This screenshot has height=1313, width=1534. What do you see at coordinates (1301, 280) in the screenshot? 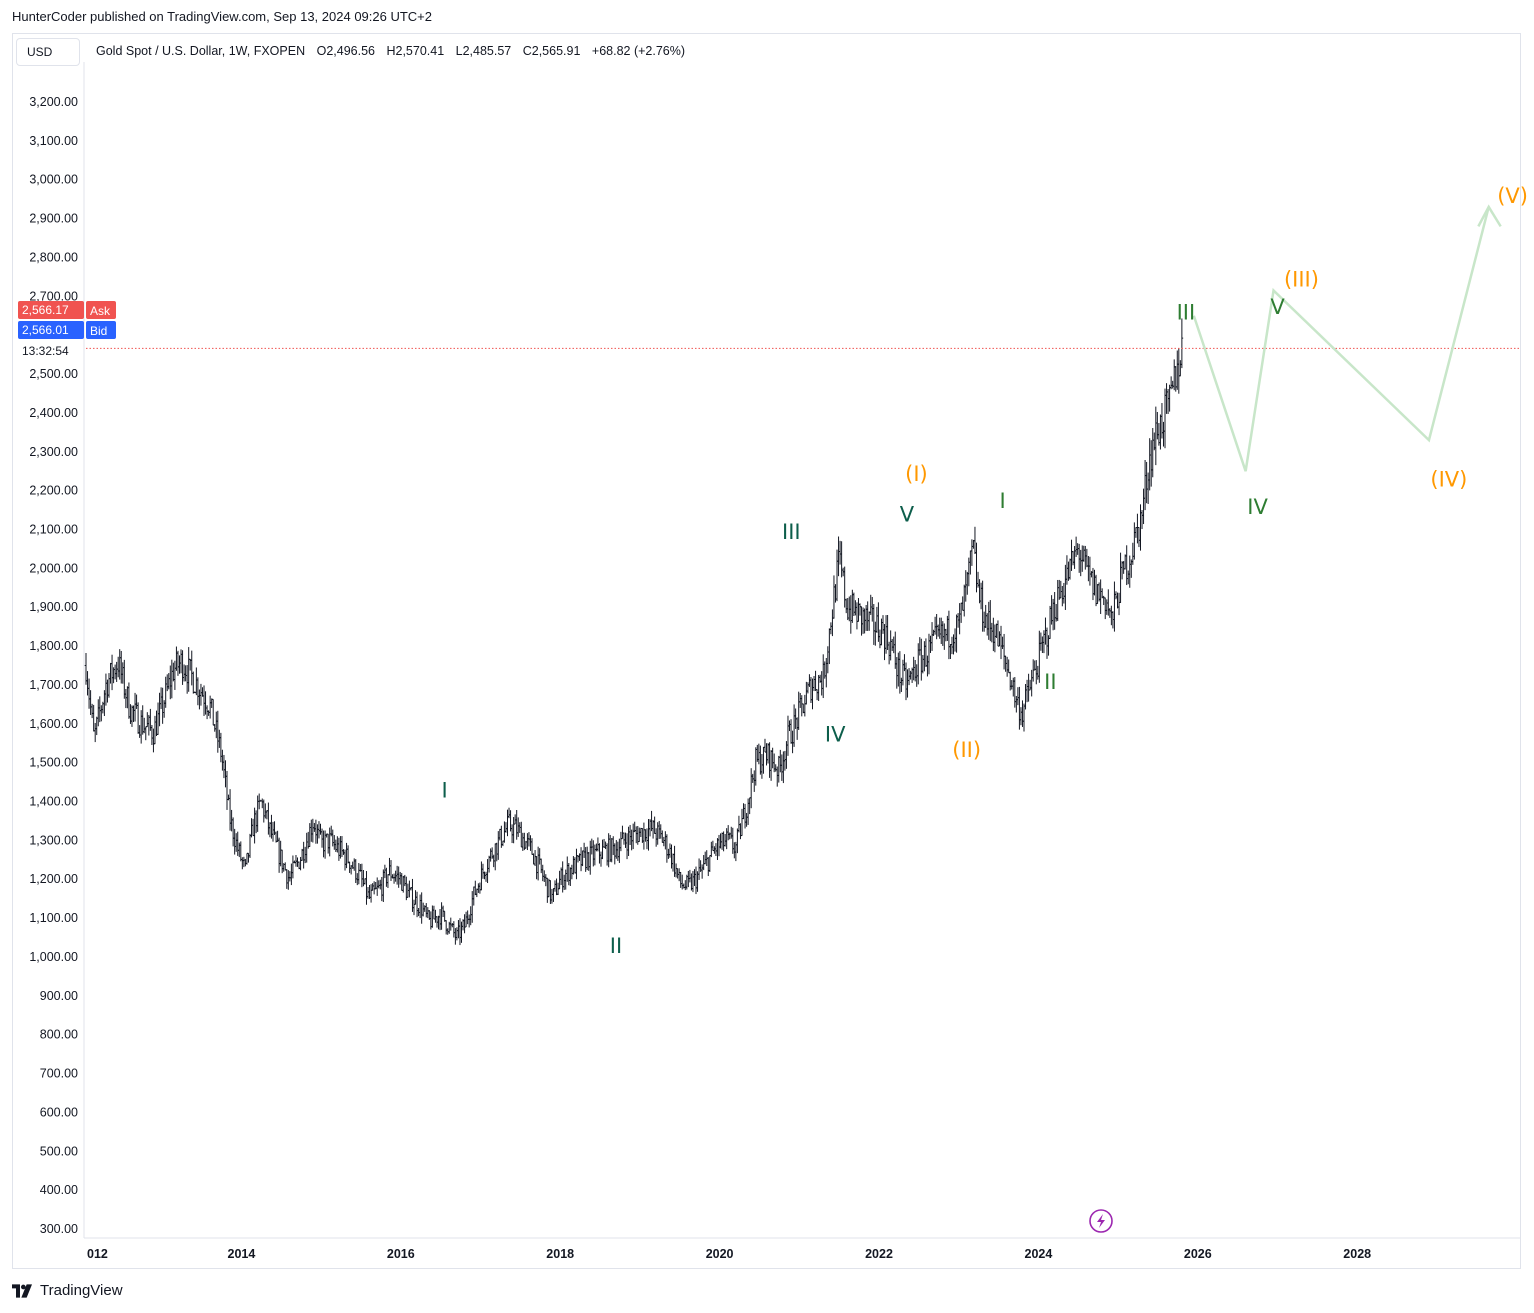
I see `wave-label: (III)` at bounding box center [1301, 280].